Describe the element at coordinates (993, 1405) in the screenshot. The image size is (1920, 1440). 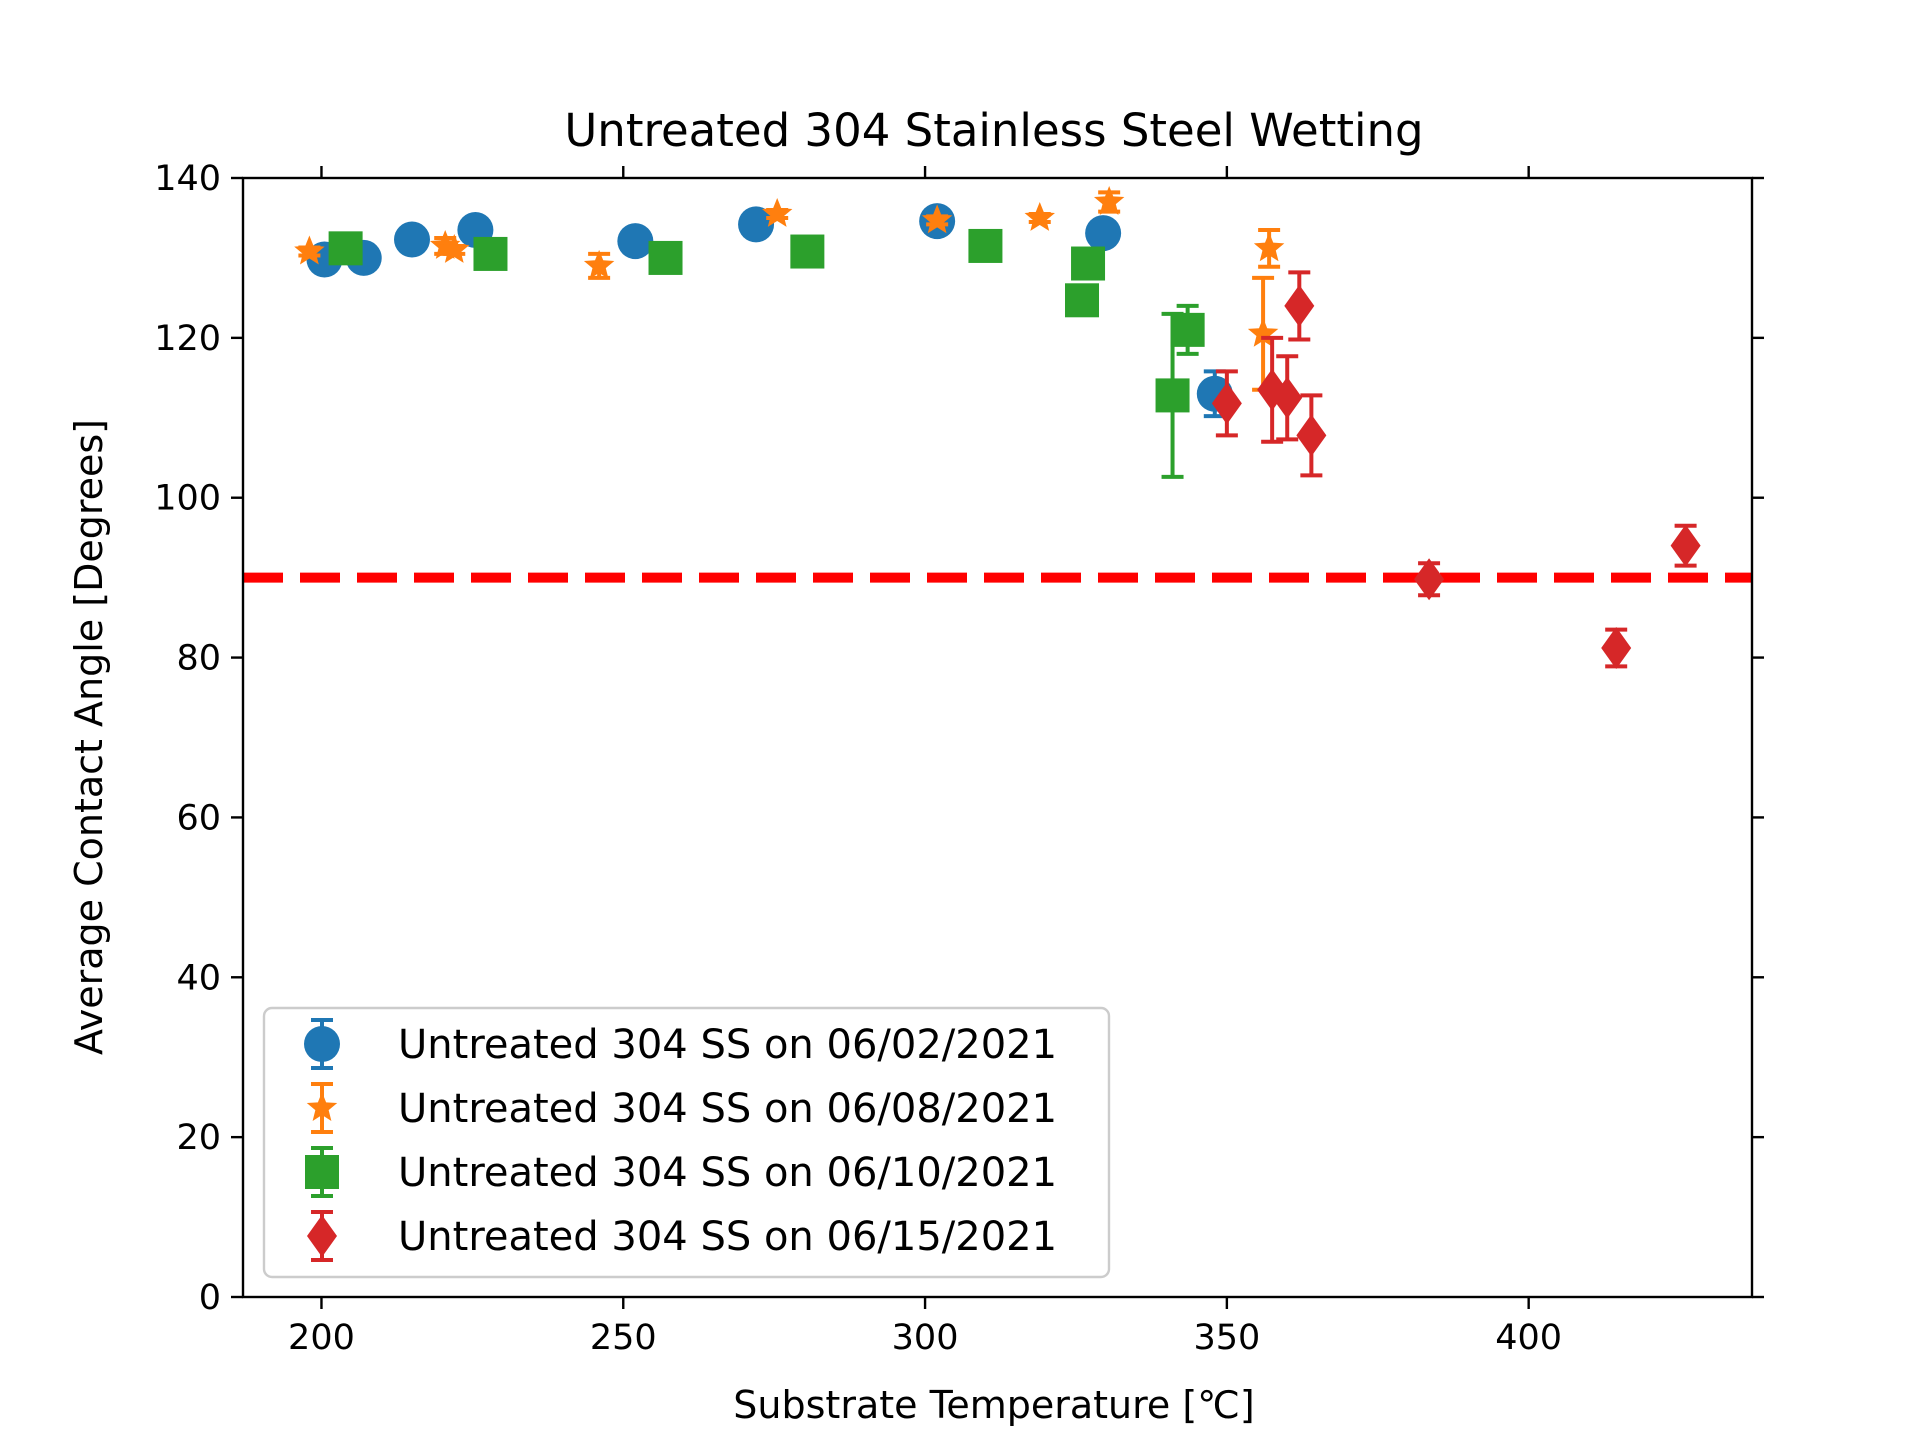
I see `x-axis-title: Substrate Temperature [℃]` at that location.